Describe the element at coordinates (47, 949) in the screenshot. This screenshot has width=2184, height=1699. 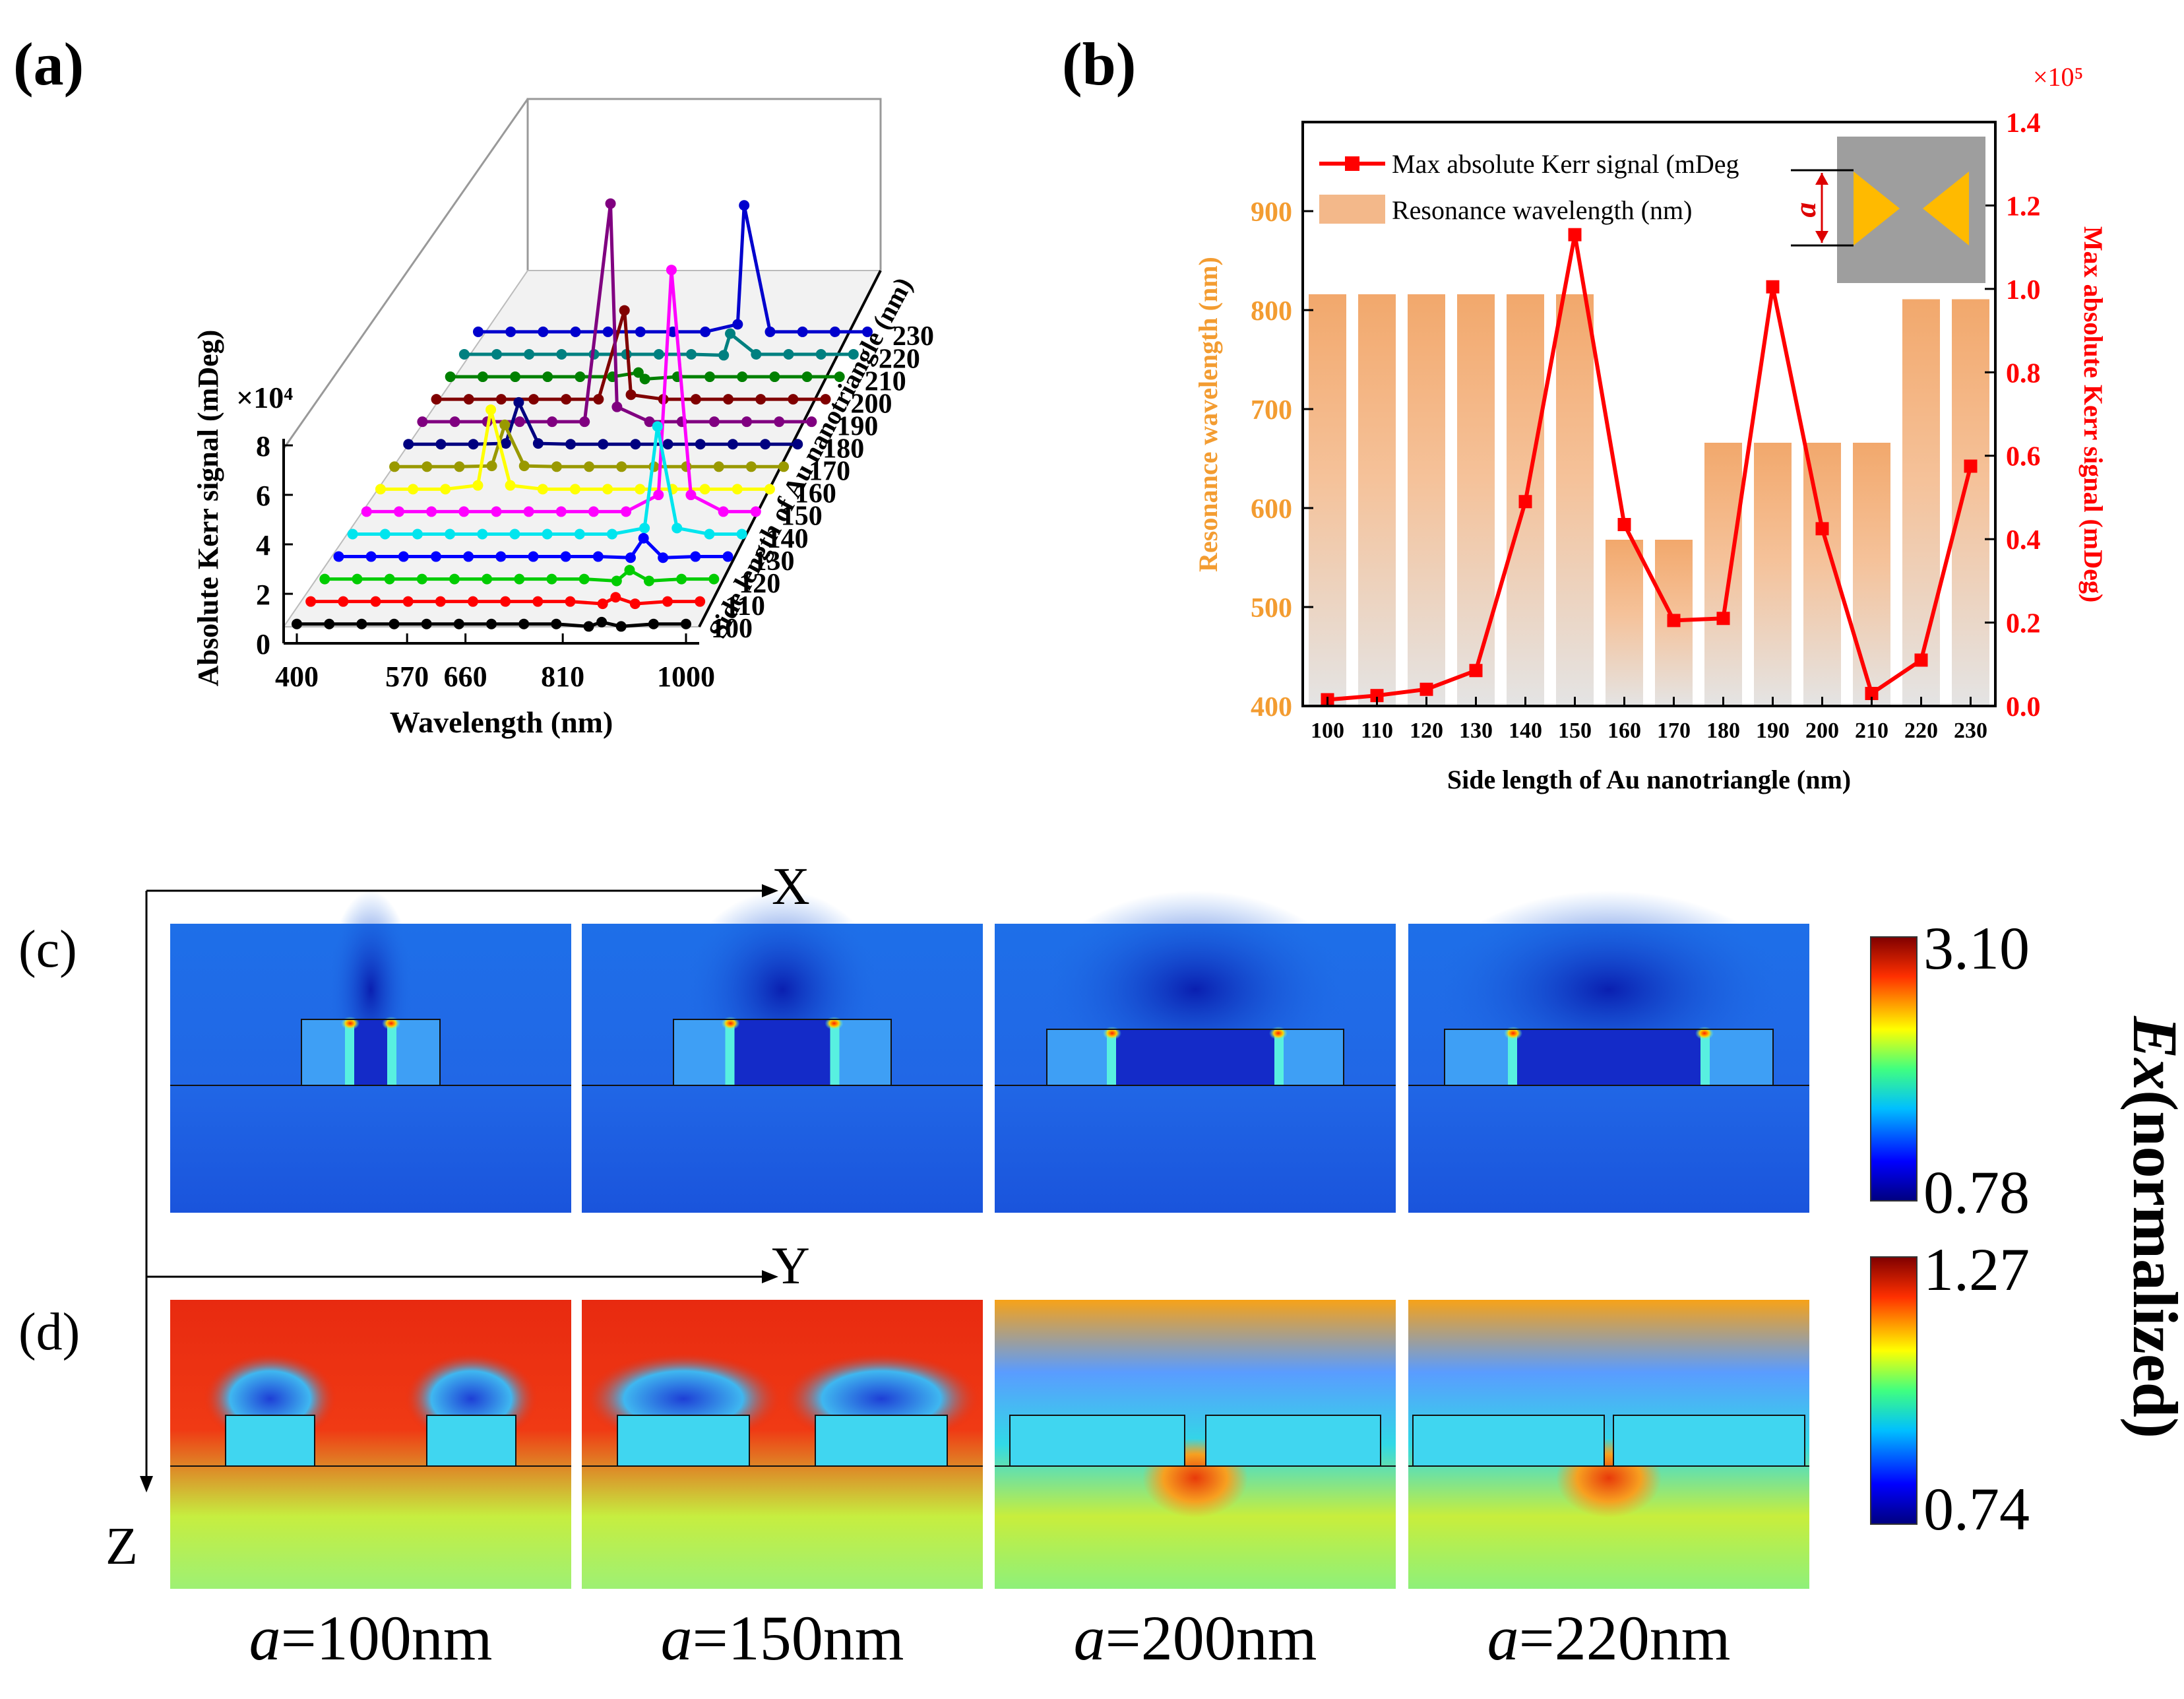
I see `panel-c-label: (c)` at that location.